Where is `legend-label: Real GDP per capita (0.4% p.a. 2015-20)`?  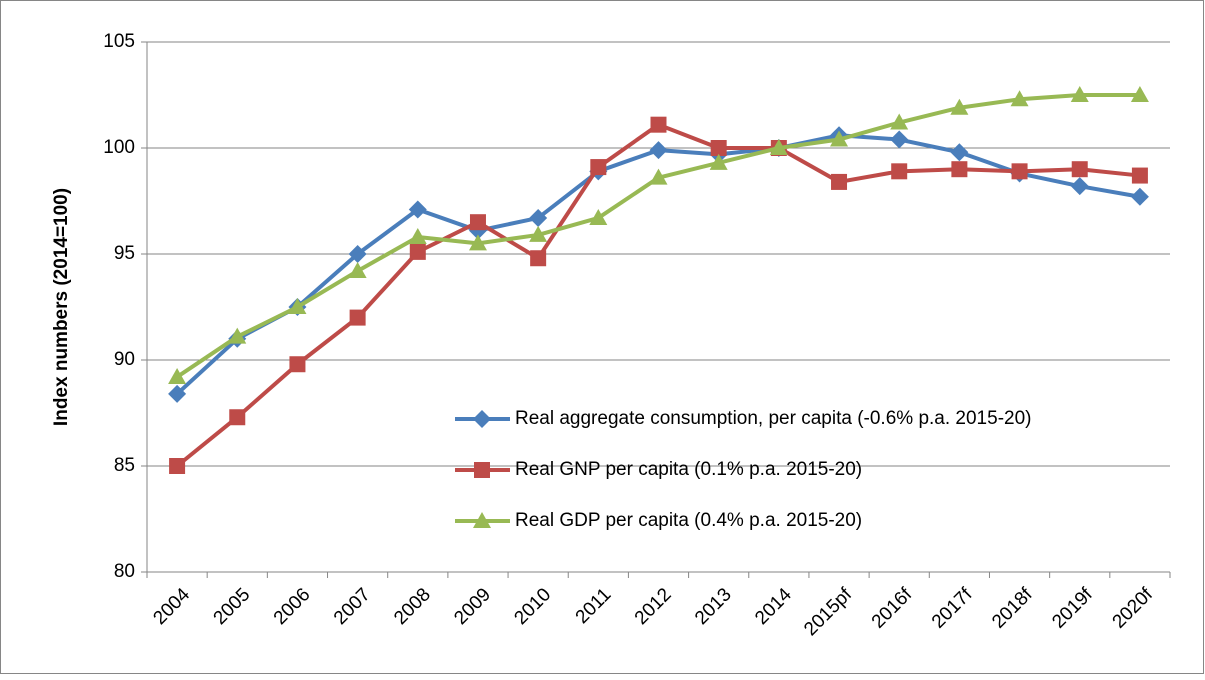
legend-label: Real GDP per capita (0.4% p.a. 2015-20) is located at coordinates (688, 520).